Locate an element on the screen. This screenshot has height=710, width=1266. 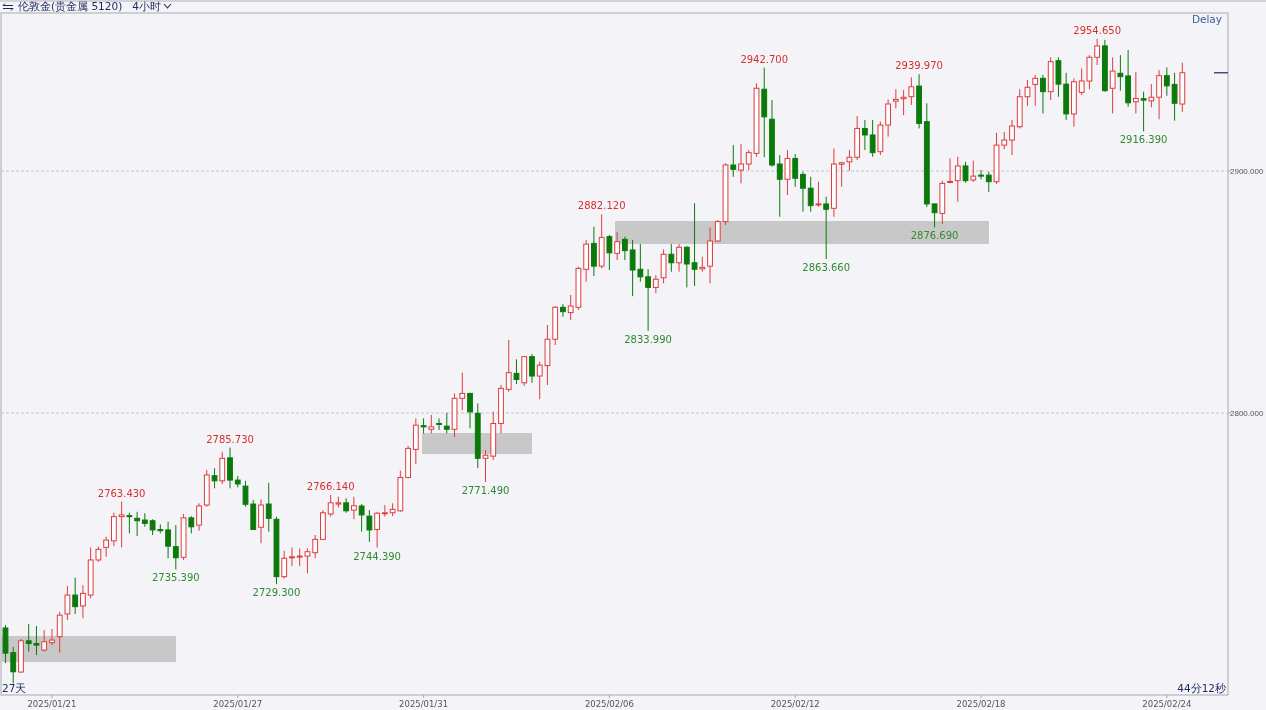
annotation: 2771.490 is located at coordinates (485, 491).